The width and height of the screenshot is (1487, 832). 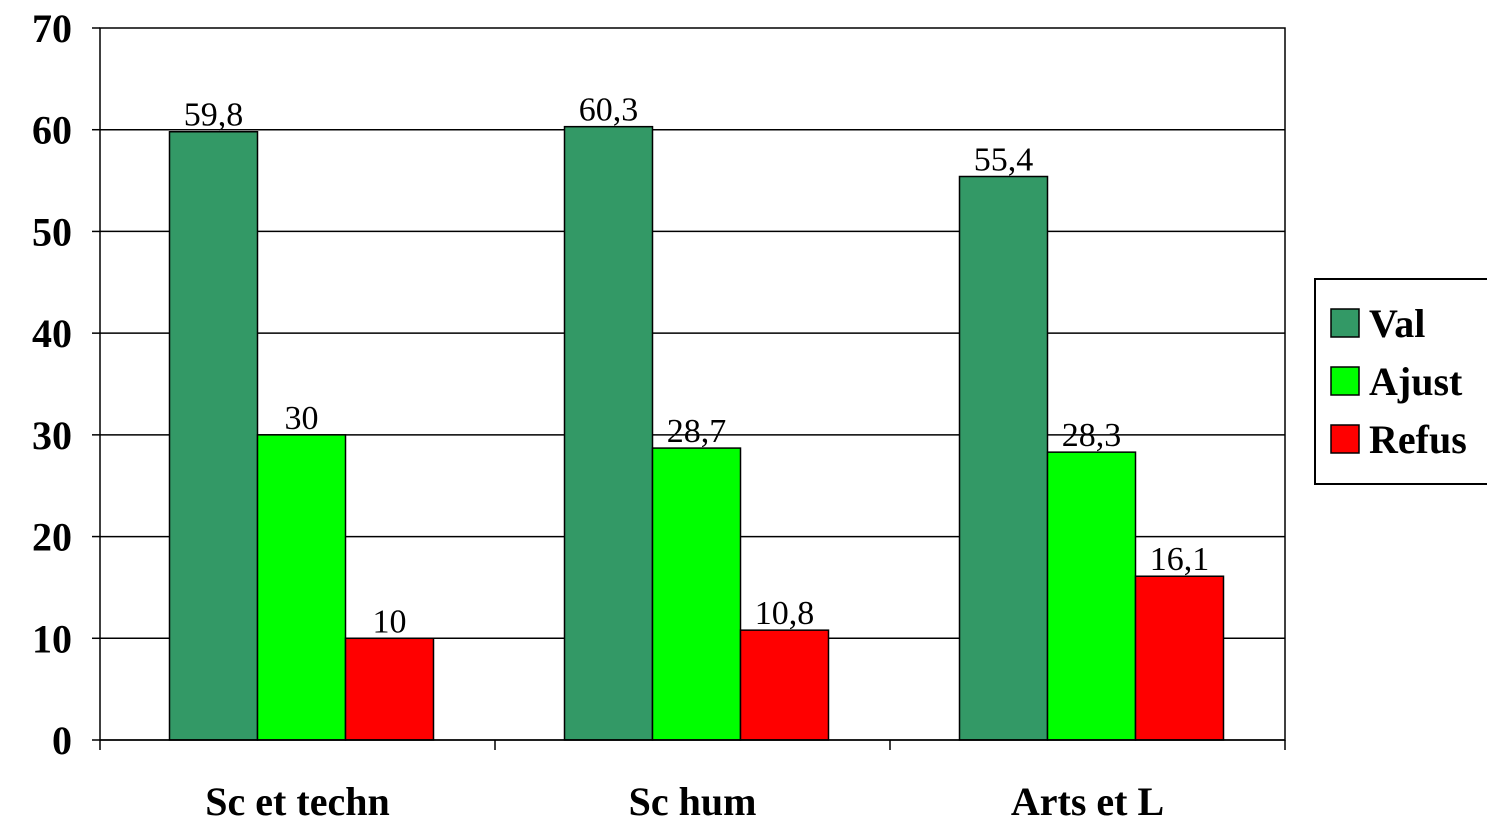 I want to click on y-axis-ticks: 0 10 20 30 40 50 60 70, so click(x=66, y=384).